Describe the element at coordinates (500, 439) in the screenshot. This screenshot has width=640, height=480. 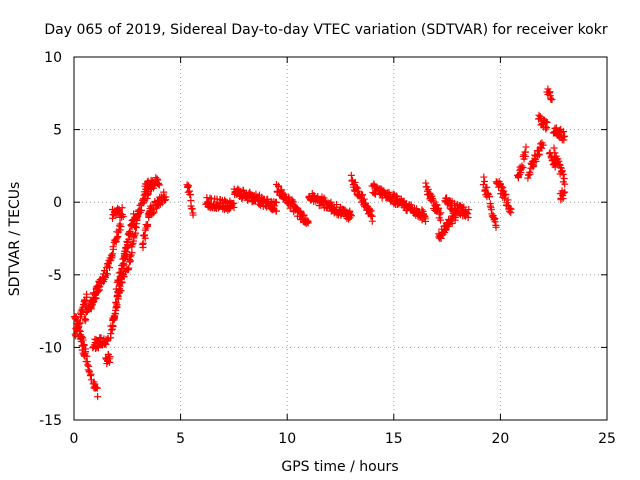
I see `x-tick-label: 20` at that location.